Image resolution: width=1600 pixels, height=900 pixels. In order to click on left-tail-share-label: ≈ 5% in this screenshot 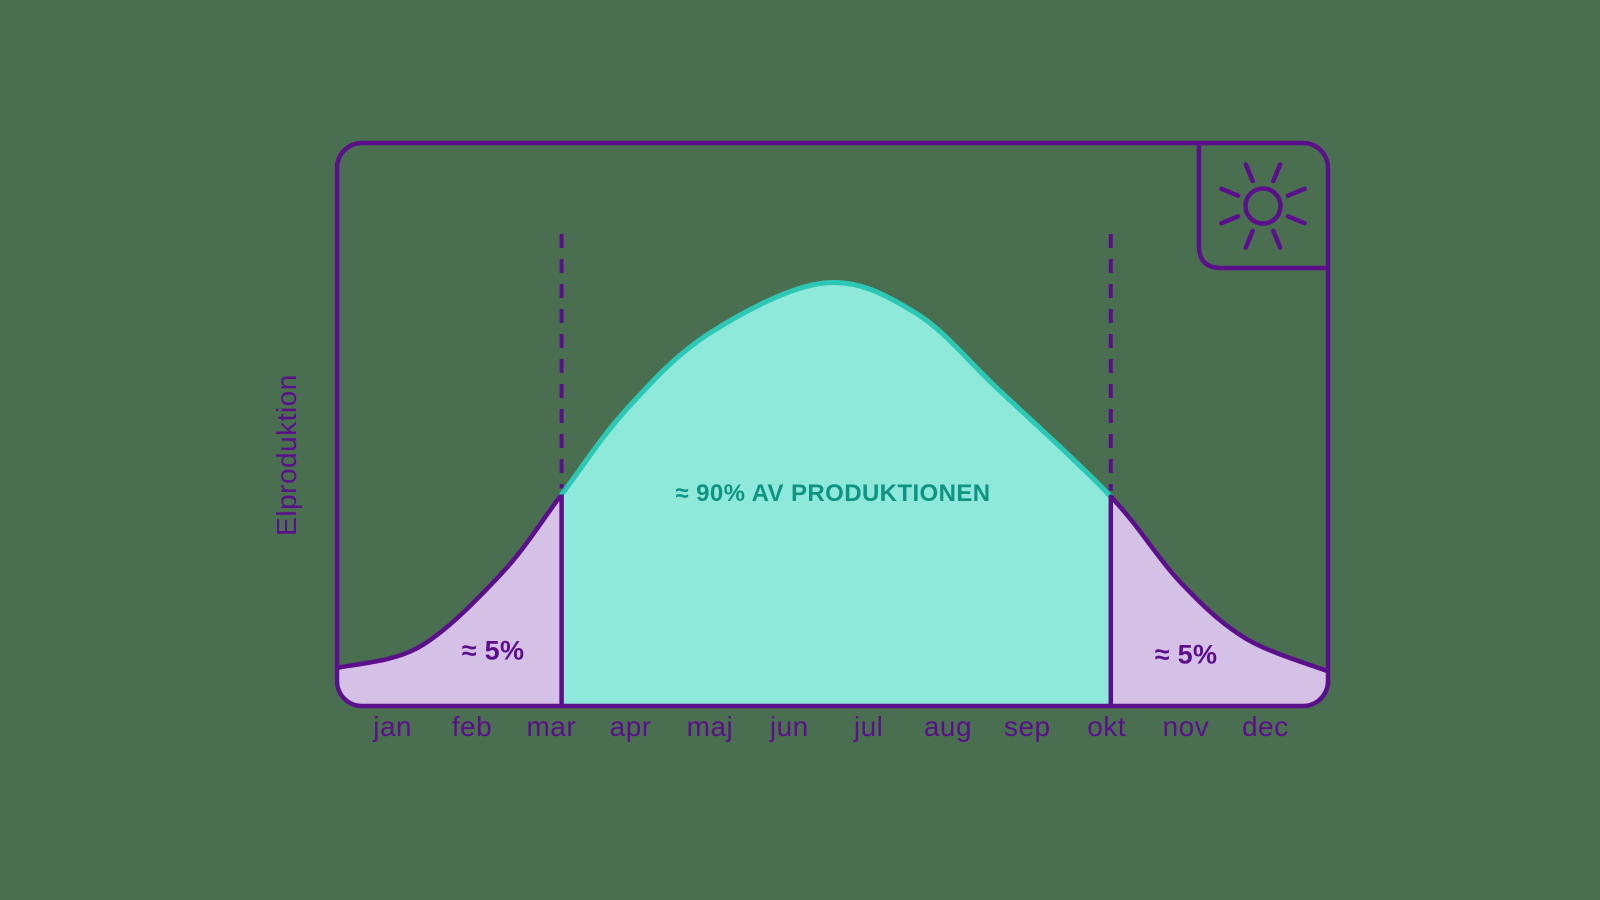, I will do `click(493, 650)`.